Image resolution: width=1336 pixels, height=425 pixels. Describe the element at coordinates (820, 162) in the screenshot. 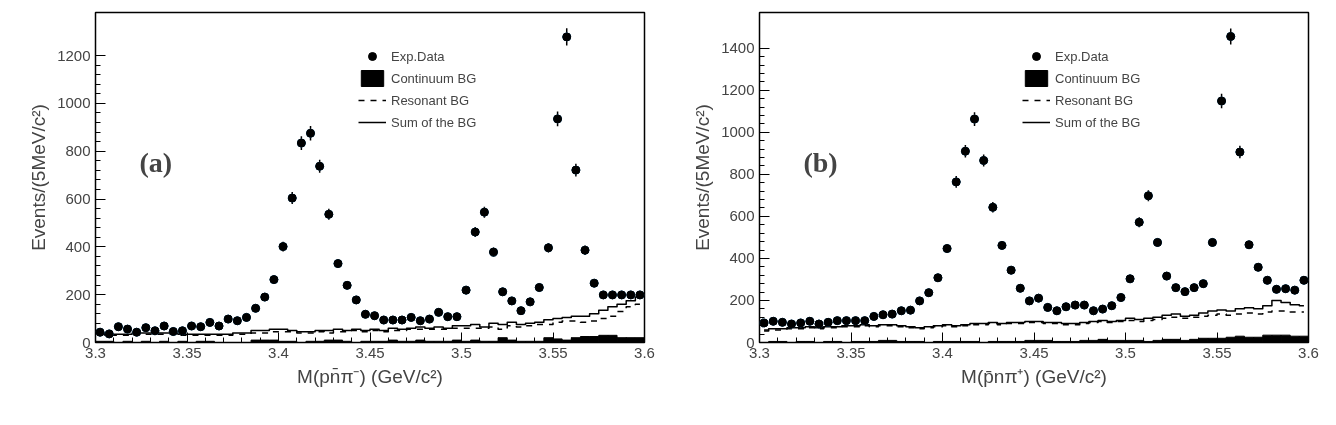

I see `annotation: (b)` at that location.